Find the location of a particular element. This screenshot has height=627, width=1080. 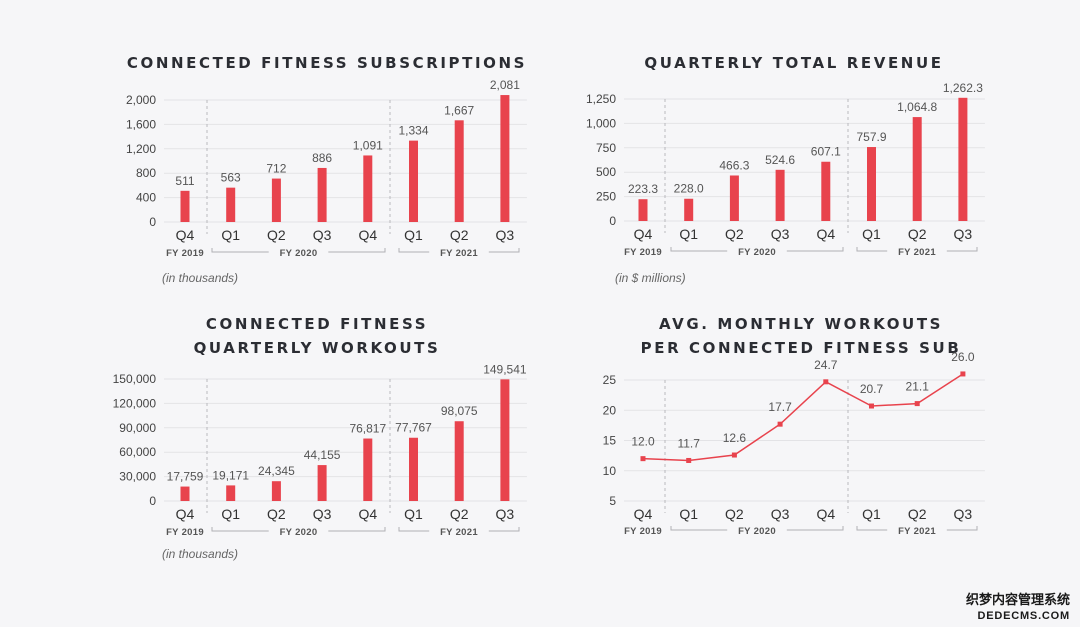

data-label: 228.0 is located at coordinates (689, 189).